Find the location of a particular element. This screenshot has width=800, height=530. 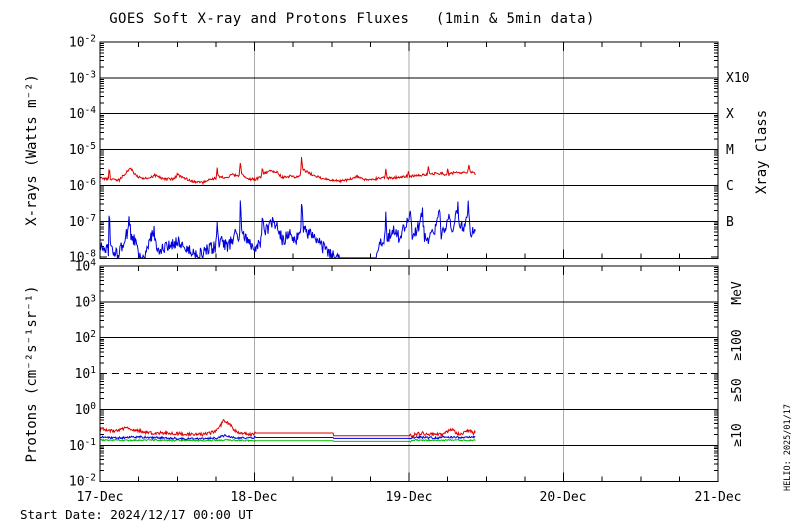

y-tick-label: 10⁻⁵ is located at coordinates (82, 149).